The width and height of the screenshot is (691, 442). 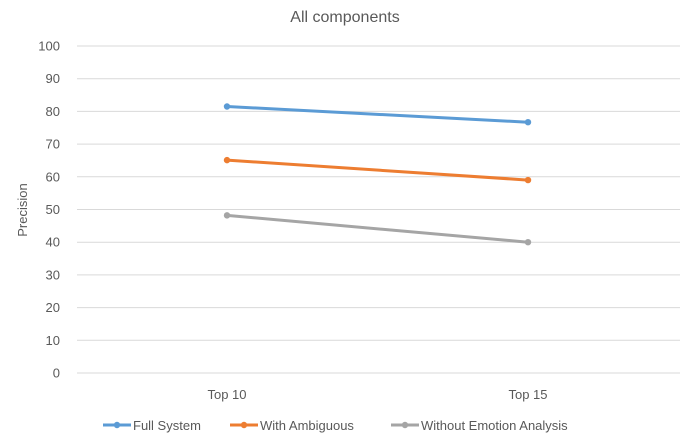 I want to click on y-tick-label: 100, so click(x=49, y=46).